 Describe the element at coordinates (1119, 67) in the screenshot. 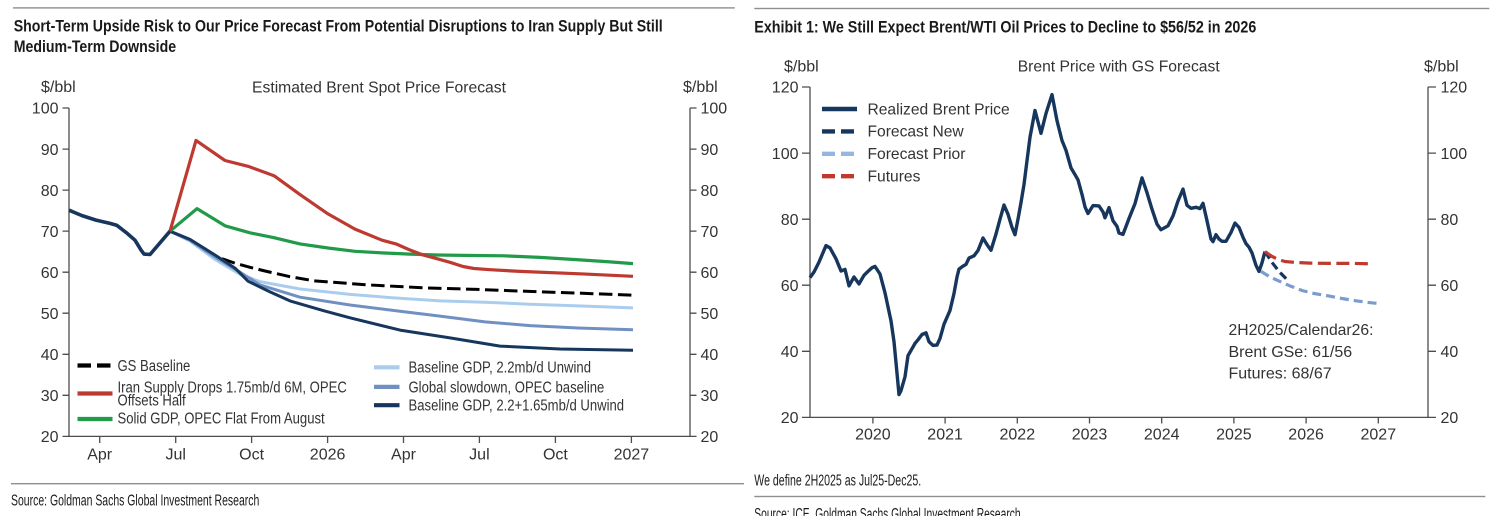

I see `svg-text: Brent Price with GS Forecast` at that location.